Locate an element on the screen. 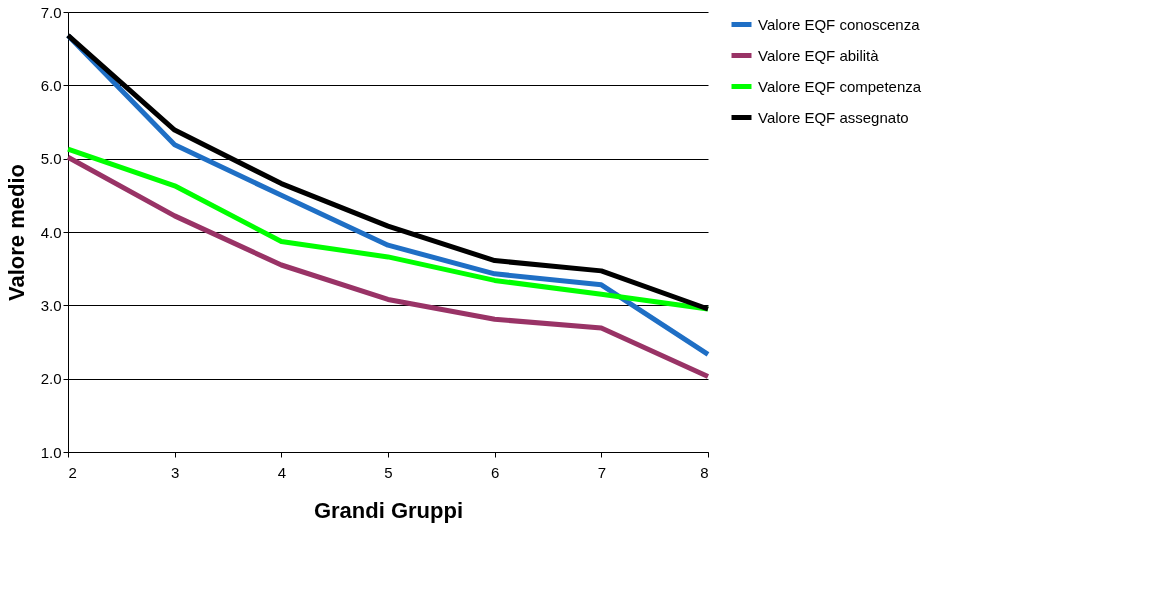 The width and height of the screenshot is (1154, 602). y-axis-title: Valore medio is located at coordinates (16, 232).